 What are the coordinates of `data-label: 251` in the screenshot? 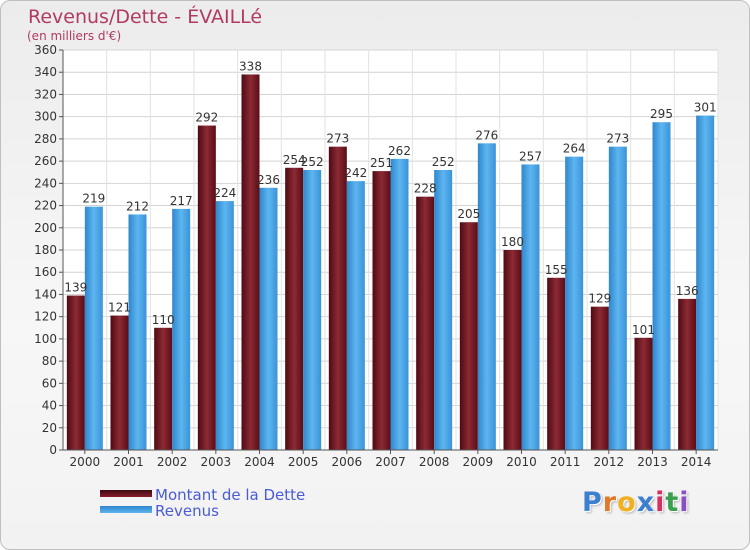 It's located at (381, 163).